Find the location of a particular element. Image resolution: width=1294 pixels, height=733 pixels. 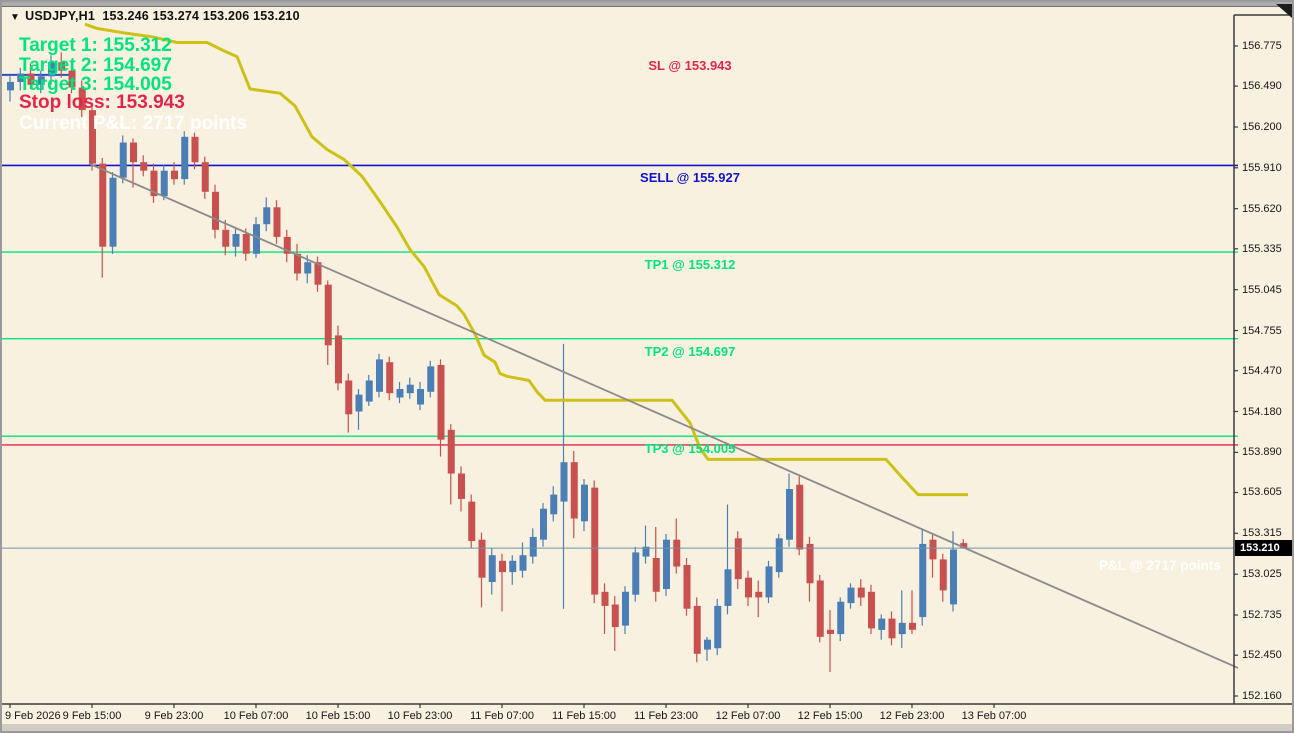

price-axis-label: 152.450 is located at coordinates (1262, 655).